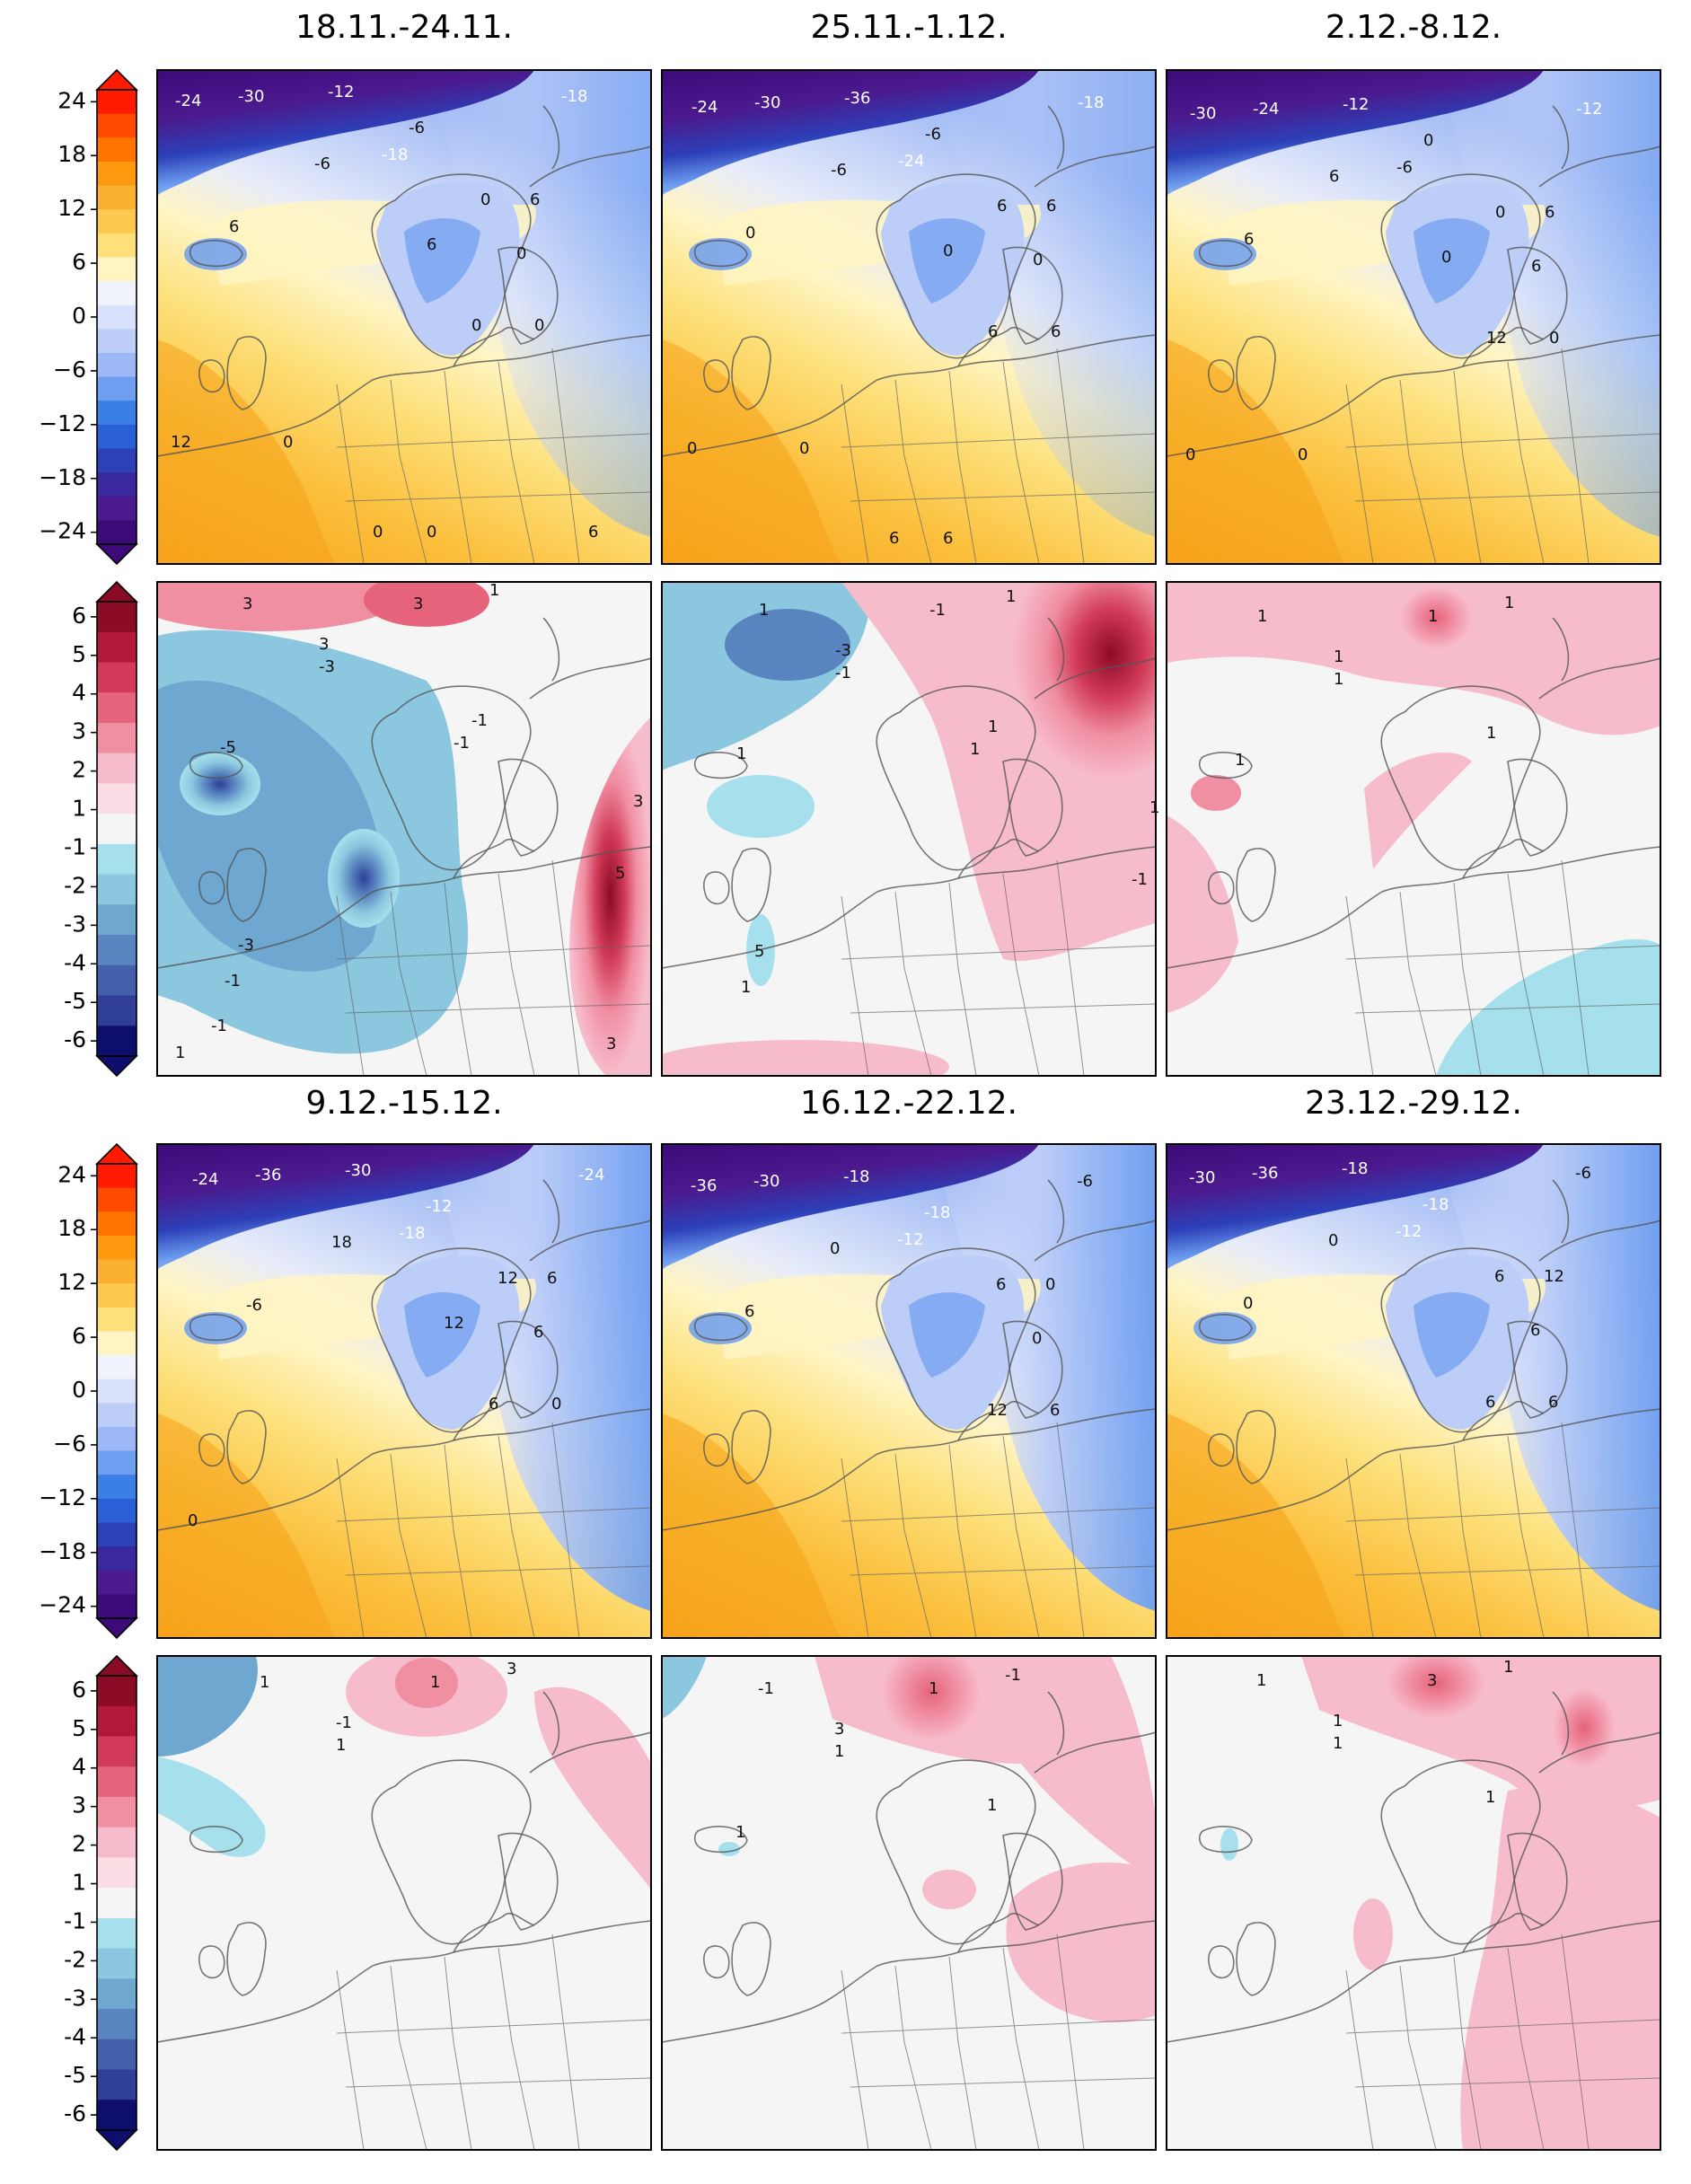  I want to click on temperature-contour-label: -12, so click(910, 1239).